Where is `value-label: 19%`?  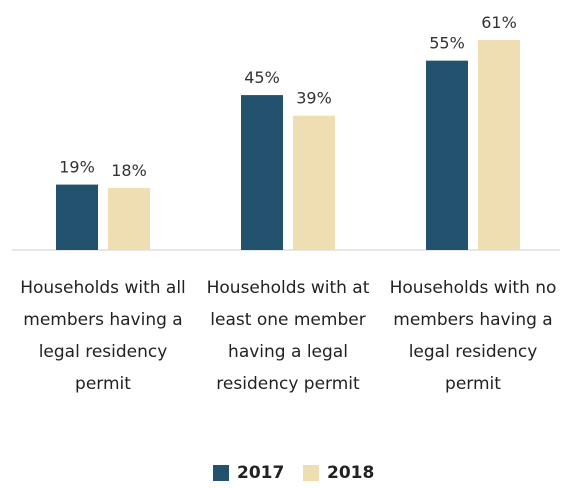 value-label: 19% is located at coordinates (77, 167).